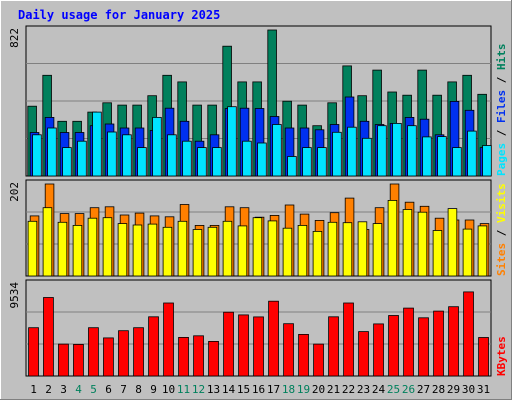  Describe the element at coordinates (303, 389) in the screenshot. I see `x-tick-label: 19` at that location.